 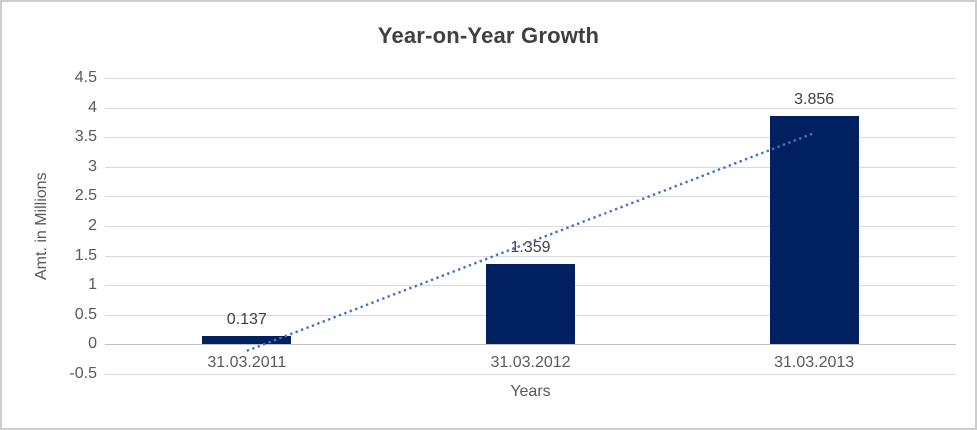 I want to click on x-category-label: 31.03.2012, so click(x=530, y=363).